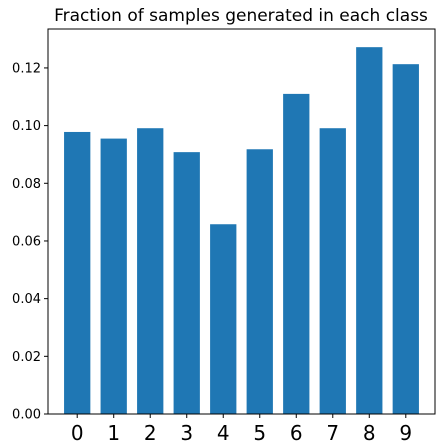 This screenshot has width=444, height=444. What do you see at coordinates (332, 432) in the screenshot?
I see `x-tick-label: 7` at bounding box center [332, 432].